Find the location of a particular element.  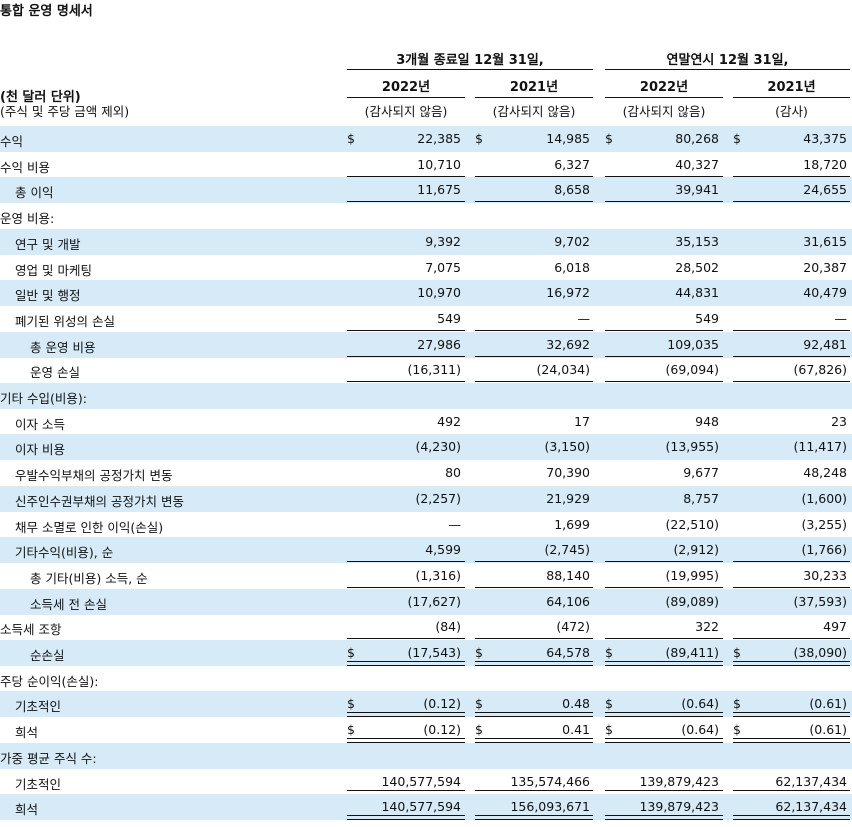

row-label: 가중 평균 주식 수: is located at coordinates (48, 758).